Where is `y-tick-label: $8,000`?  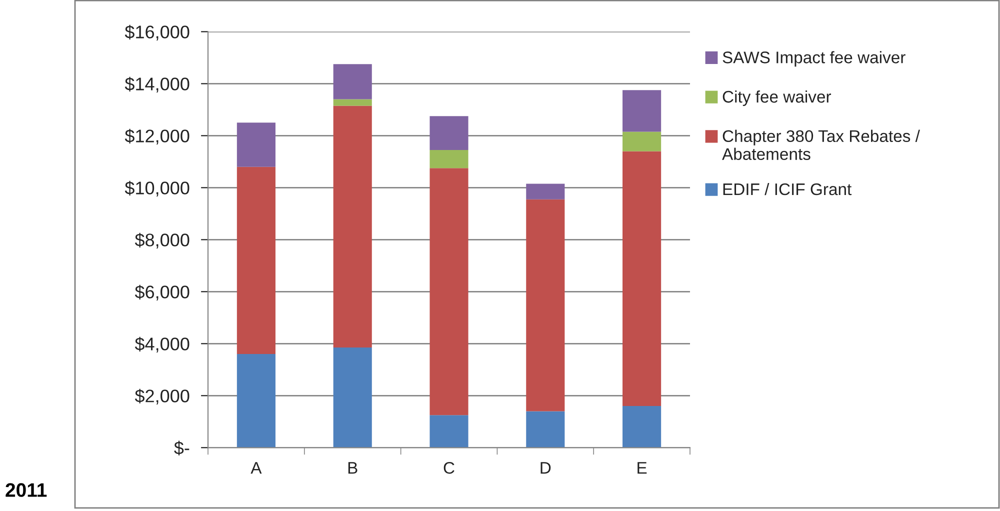
y-tick-label: $8,000 is located at coordinates (162, 240).